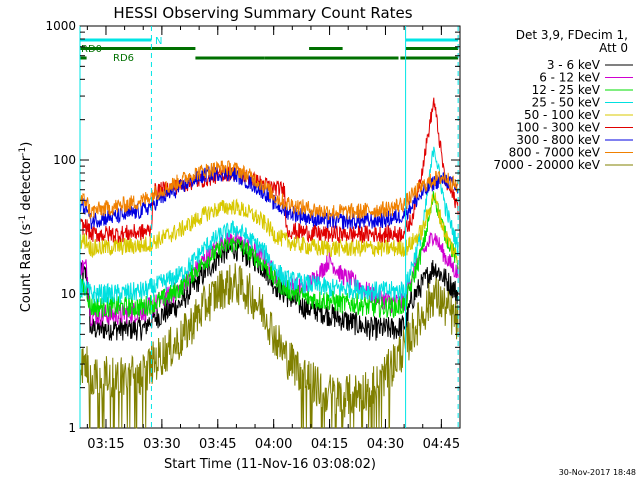 The width and height of the screenshot is (640, 480). I want to click on legend-label-7: 800 - 7000 keV, so click(555, 153).